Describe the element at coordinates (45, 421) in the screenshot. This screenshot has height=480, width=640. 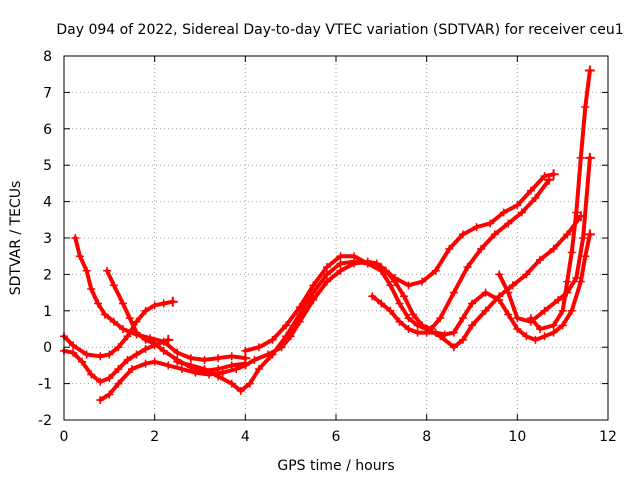
I see `y-tick-label: -2` at that location.